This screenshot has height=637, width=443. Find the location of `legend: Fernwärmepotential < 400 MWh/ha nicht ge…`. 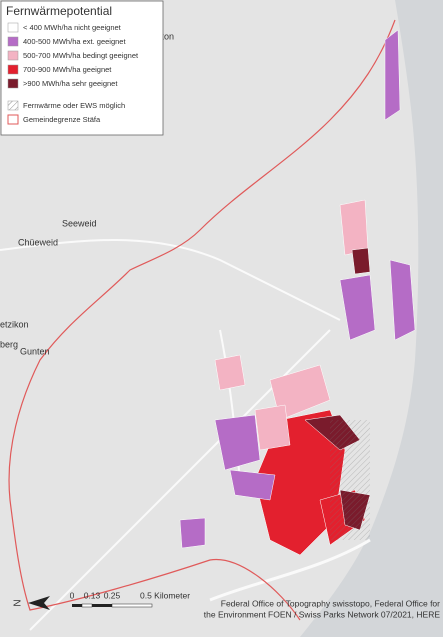

legend: Fernwärmepotential < 400 MWh/ha nicht ge… is located at coordinates (82, 68).